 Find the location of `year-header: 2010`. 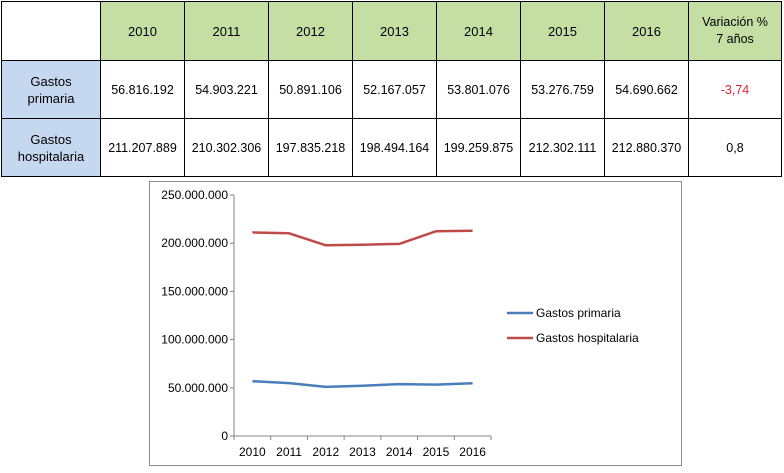

year-header: 2010 is located at coordinates (142, 31).